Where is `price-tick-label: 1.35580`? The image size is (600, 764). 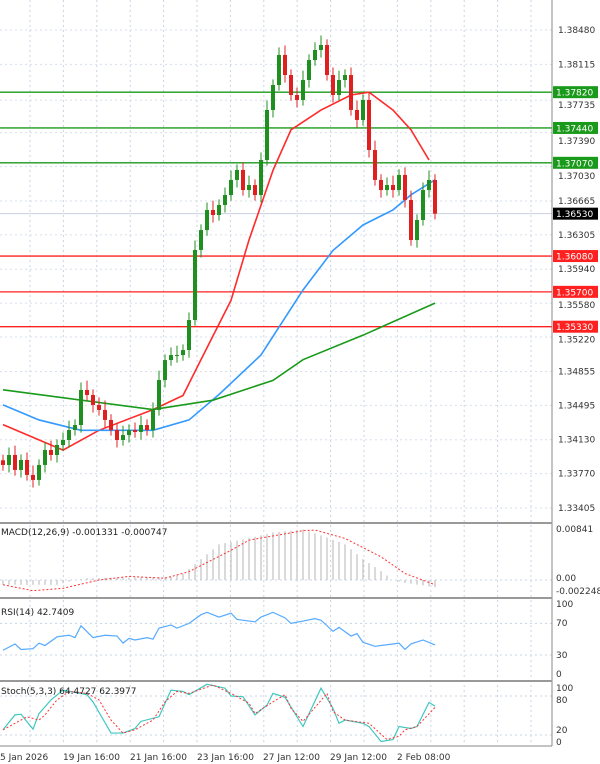
price-tick-label: 1.35580 is located at coordinates (576, 306).